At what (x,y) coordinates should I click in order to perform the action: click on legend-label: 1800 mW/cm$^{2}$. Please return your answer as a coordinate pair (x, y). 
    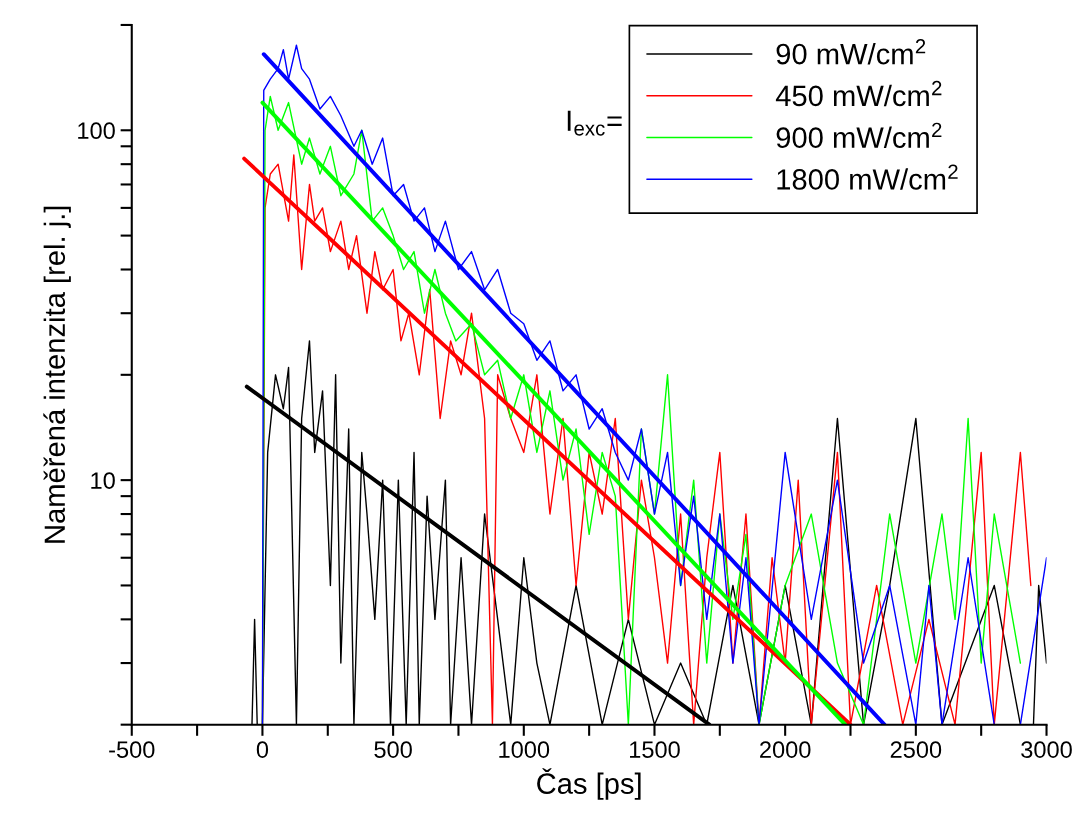
    Looking at the image, I should click on (867, 177).